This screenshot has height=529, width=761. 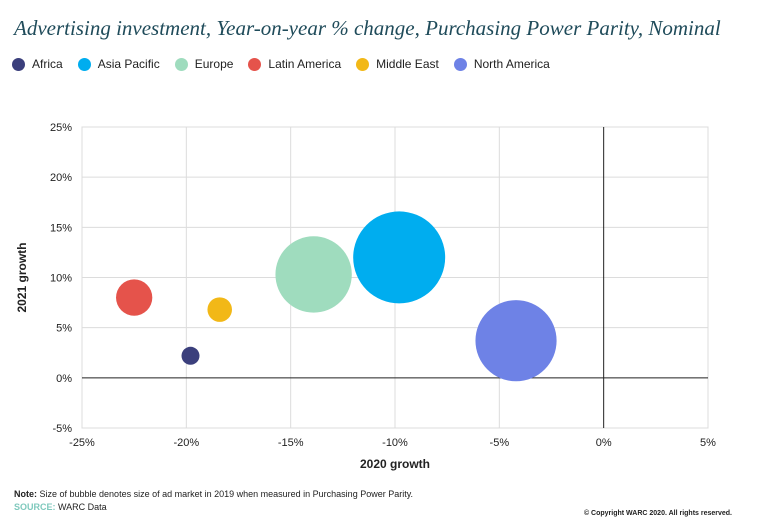 What do you see at coordinates (214, 64) in the screenshot?
I see `legend-label: Europe` at bounding box center [214, 64].